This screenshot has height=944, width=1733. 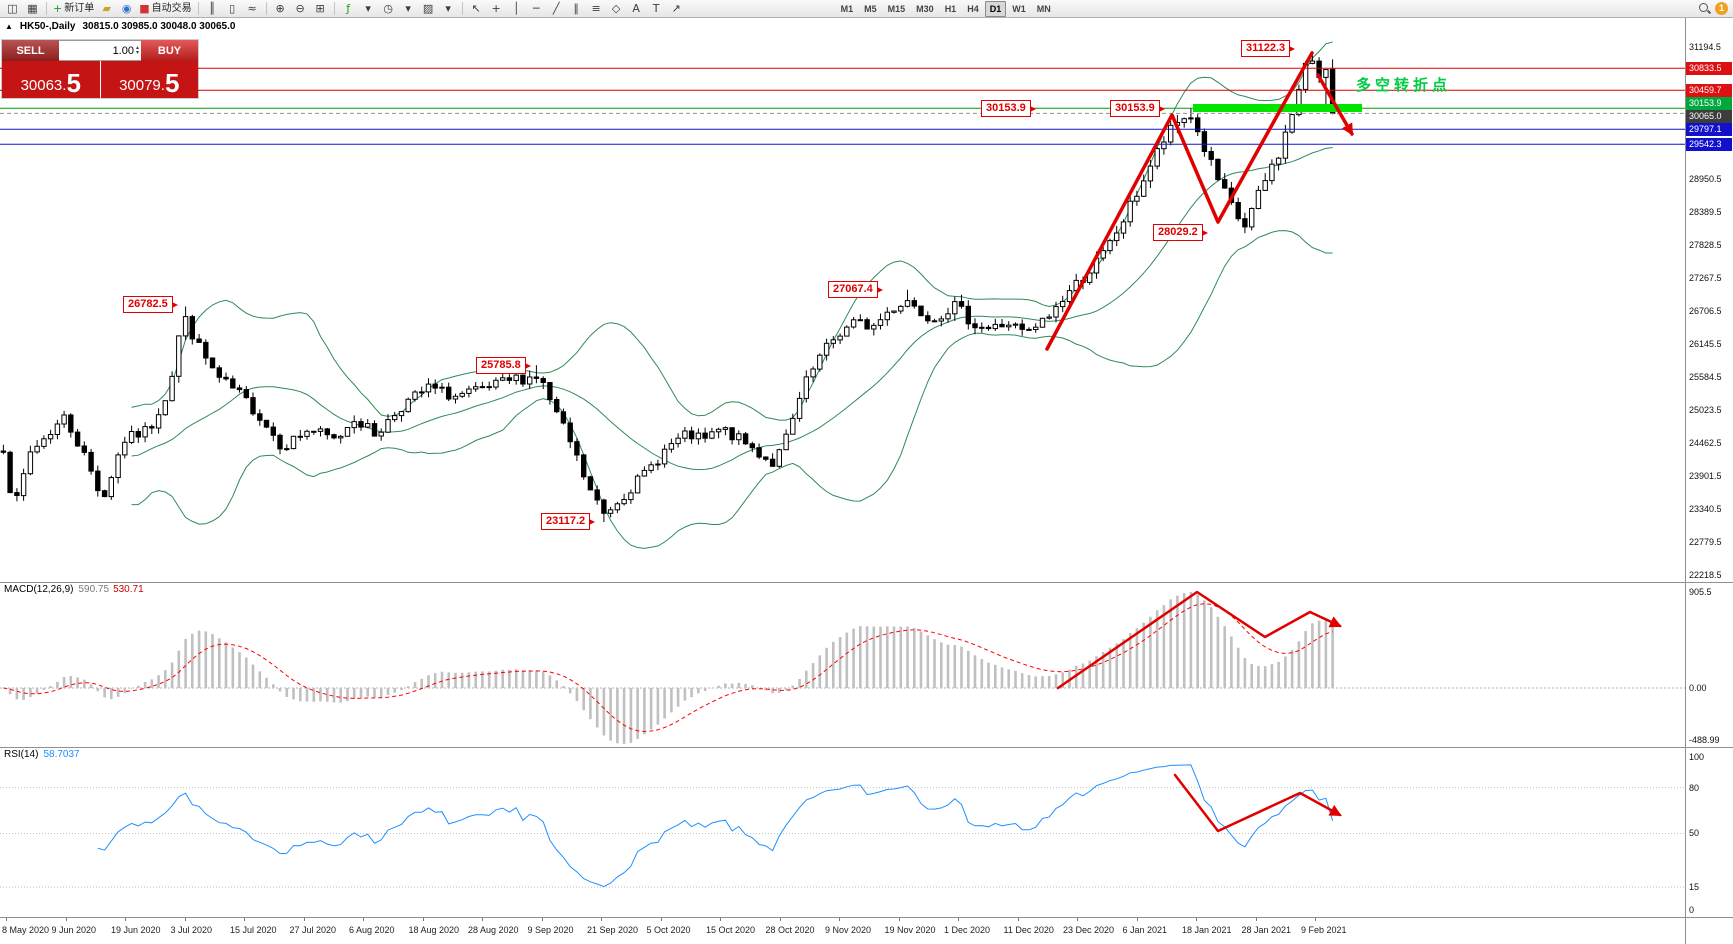 What do you see at coordinates (348, 8) in the screenshot?
I see `indicators-icon: ƒ` at bounding box center [348, 8].